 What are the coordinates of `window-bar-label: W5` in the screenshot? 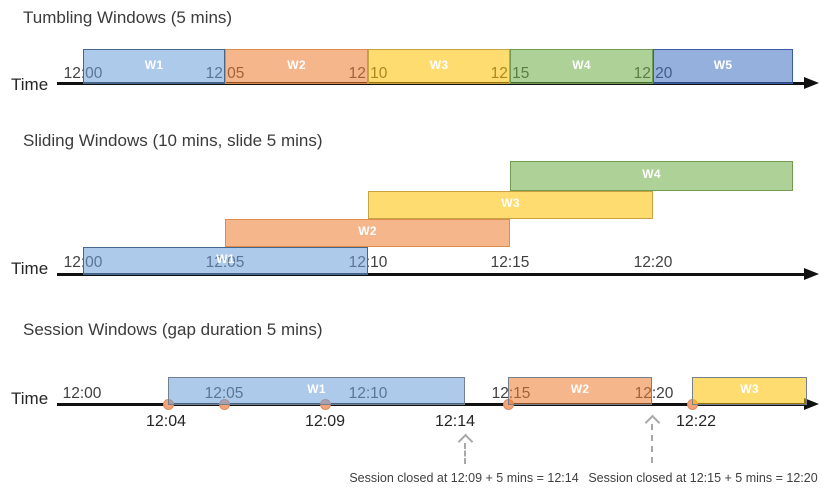 It's located at (723, 64).